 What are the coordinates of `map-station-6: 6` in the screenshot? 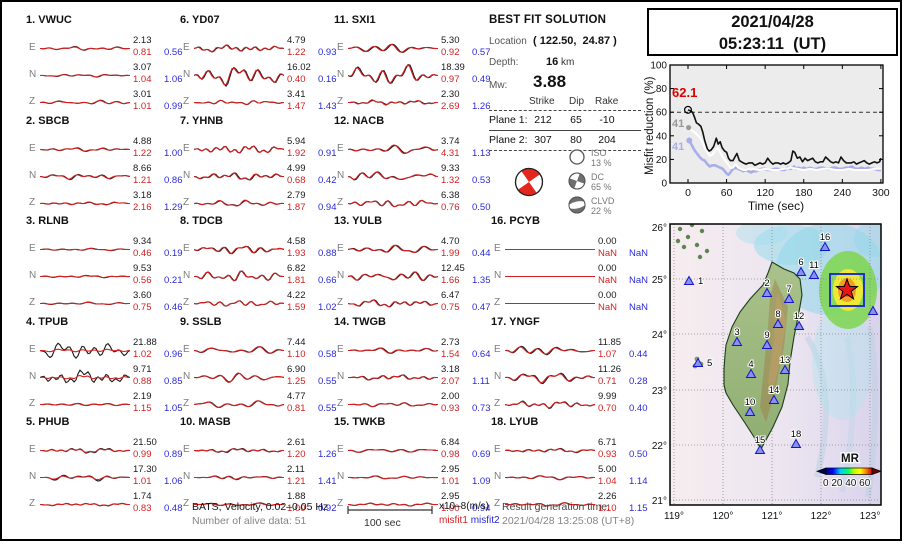 It's located at (801, 266).